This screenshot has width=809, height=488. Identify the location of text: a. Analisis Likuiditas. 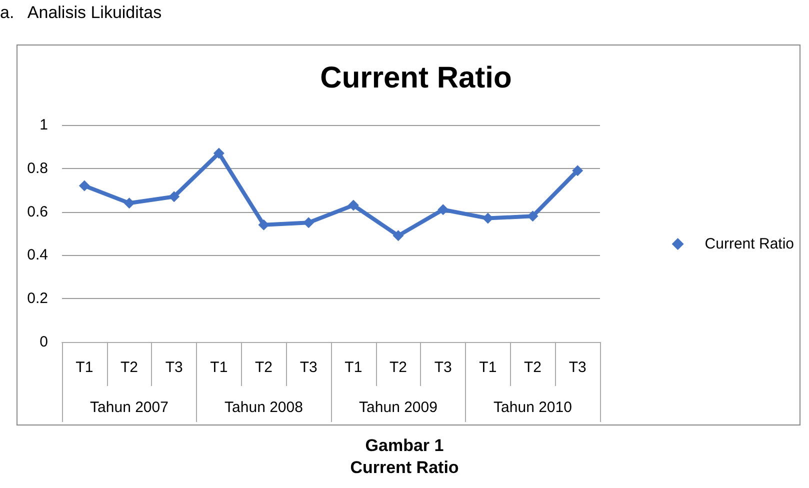
(81, 12).